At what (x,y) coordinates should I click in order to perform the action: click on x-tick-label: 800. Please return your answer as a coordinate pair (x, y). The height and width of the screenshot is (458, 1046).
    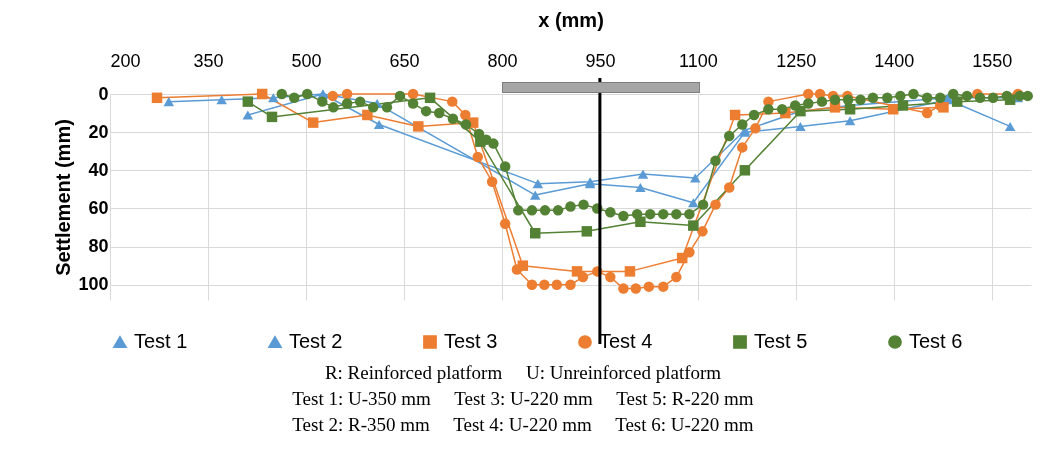
    Looking at the image, I should click on (502, 60).